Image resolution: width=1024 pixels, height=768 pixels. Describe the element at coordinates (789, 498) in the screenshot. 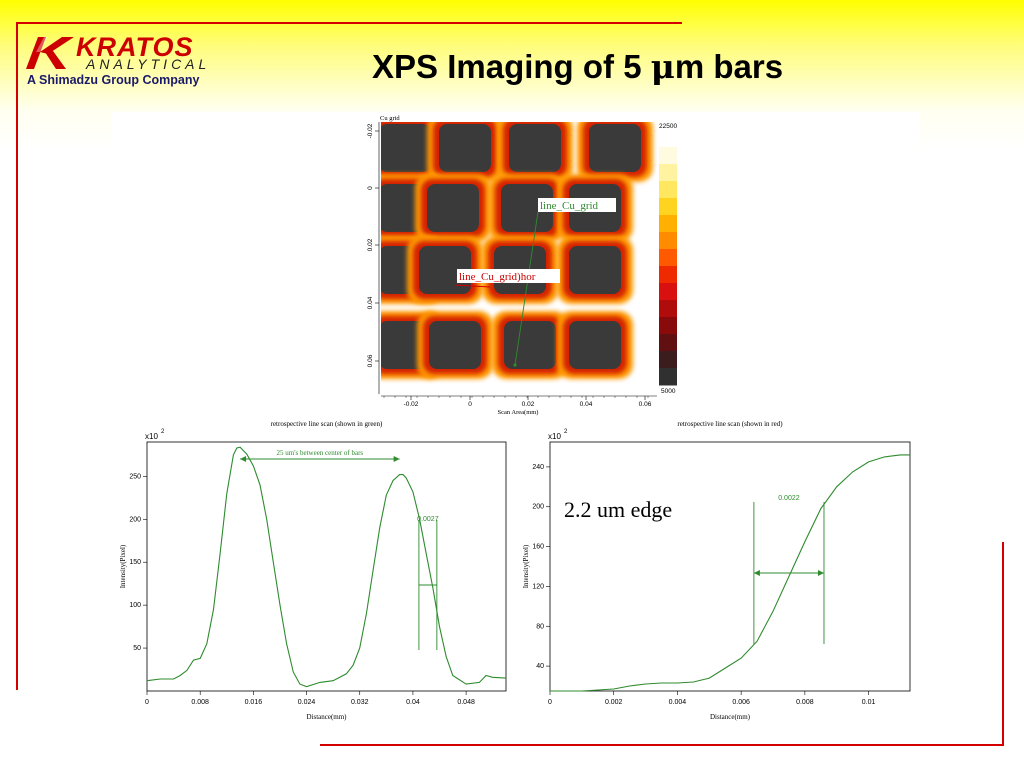

I see `width-label: 0.0022` at that location.